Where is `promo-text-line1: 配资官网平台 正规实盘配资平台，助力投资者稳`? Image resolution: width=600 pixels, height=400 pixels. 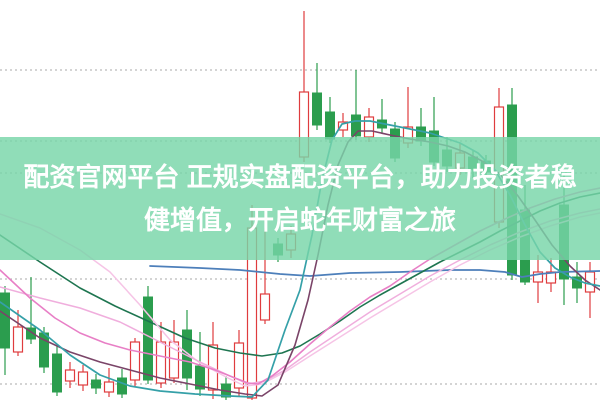
promo-text-line1: 配资官网平台 正规实盘配资平台，助力投资者稳 is located at coordinates (300, 176).